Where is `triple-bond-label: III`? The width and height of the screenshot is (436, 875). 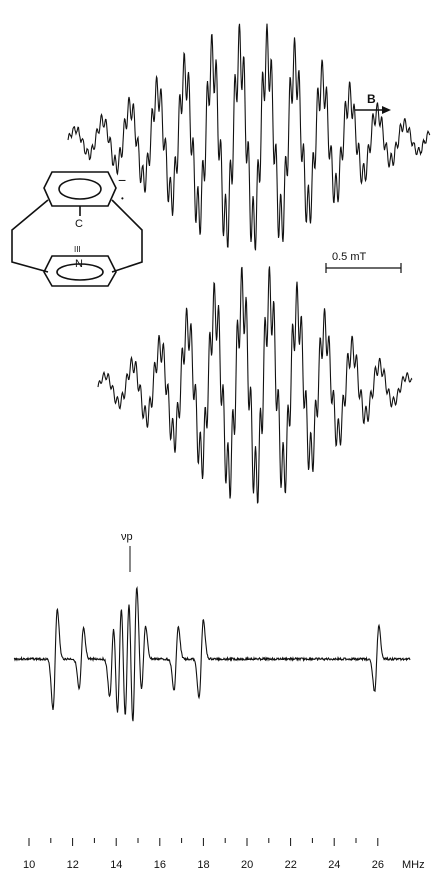
triple-bond-label: III is located at coordinates (77, 249).